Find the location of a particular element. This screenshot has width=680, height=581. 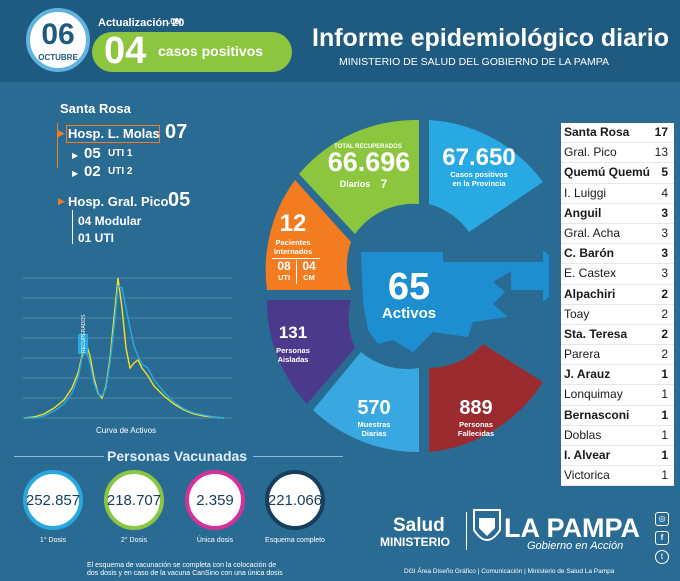

locality-name: Quemú Quemú is located at coordinates (607, 172).